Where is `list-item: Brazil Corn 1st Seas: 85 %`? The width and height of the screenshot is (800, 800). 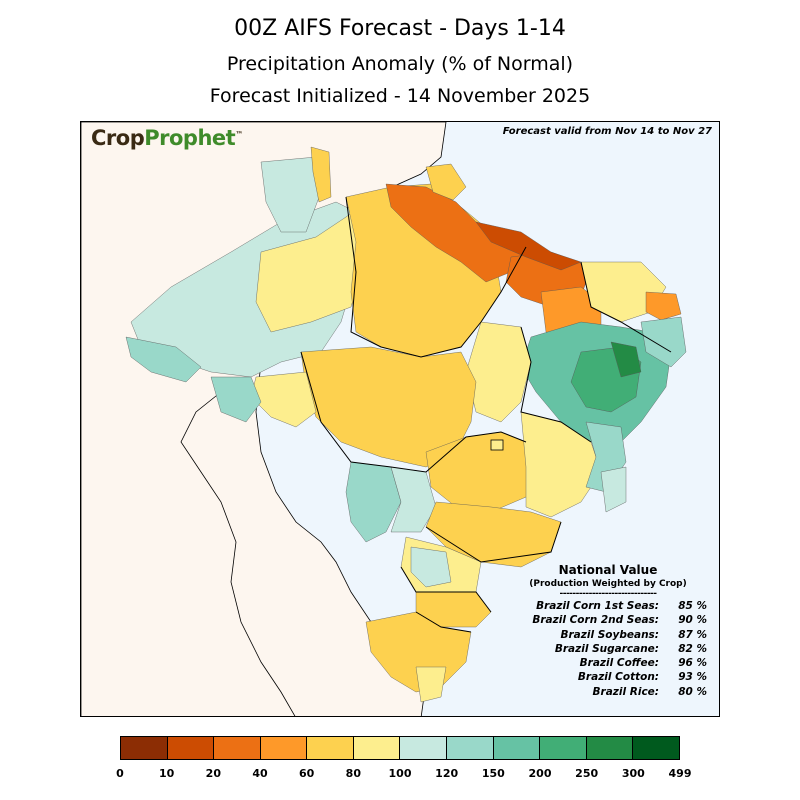 list-item: Brazil Corn 1st Seas: 85 % is located at coordinates (608, 606).